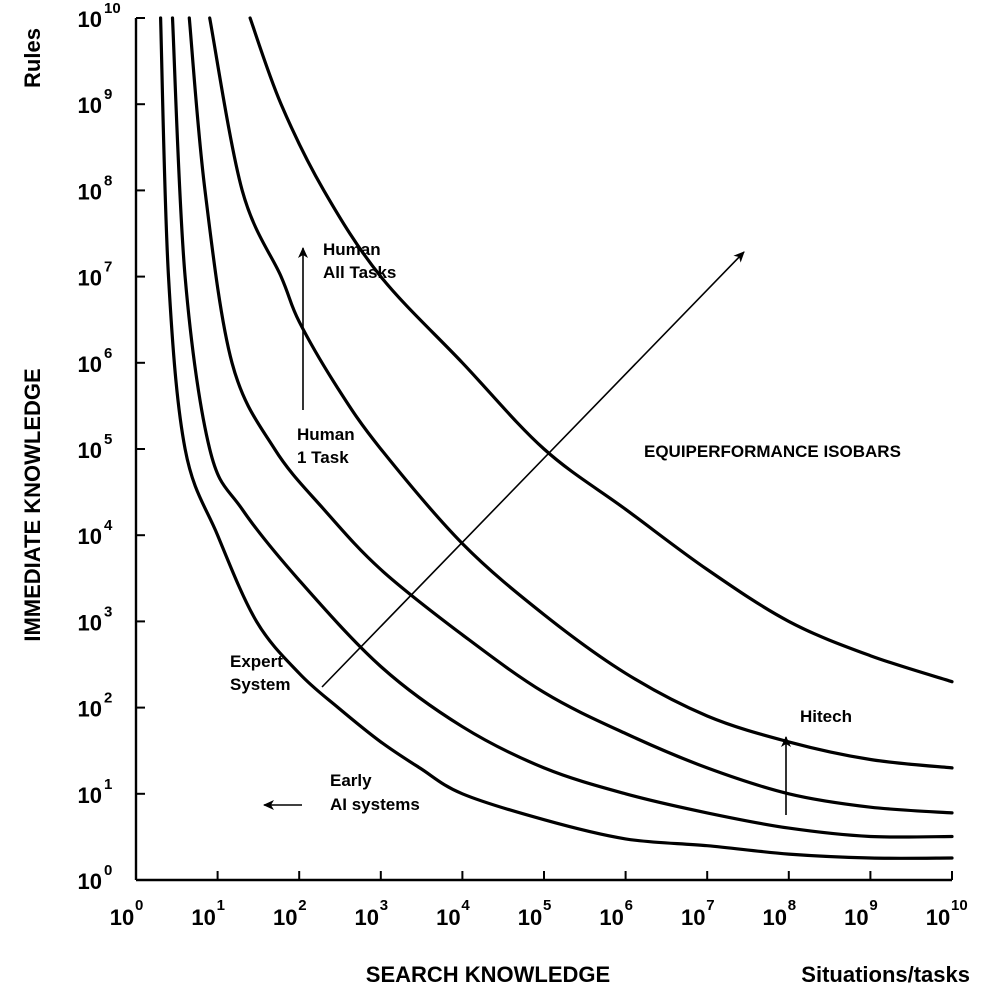 The height and width of the screenshot is (994, 988). I want to click on x-tick-exponent-2: 2, so click(302, 905).